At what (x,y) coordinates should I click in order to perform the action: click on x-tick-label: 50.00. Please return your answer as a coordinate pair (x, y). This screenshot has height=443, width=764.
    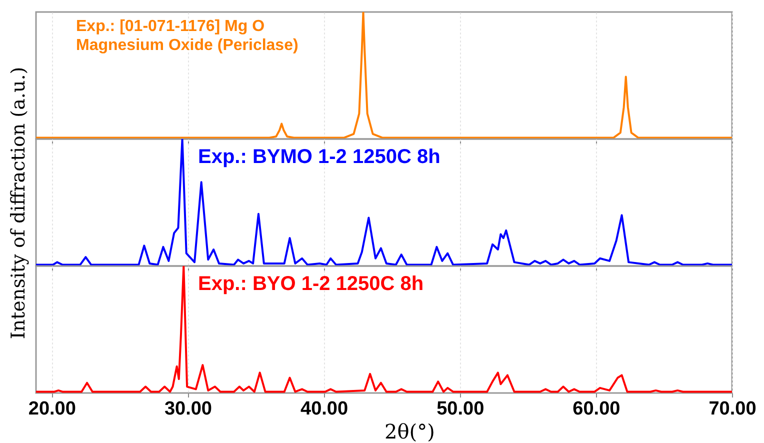
    Looking at the image, I should click on (460, 409).